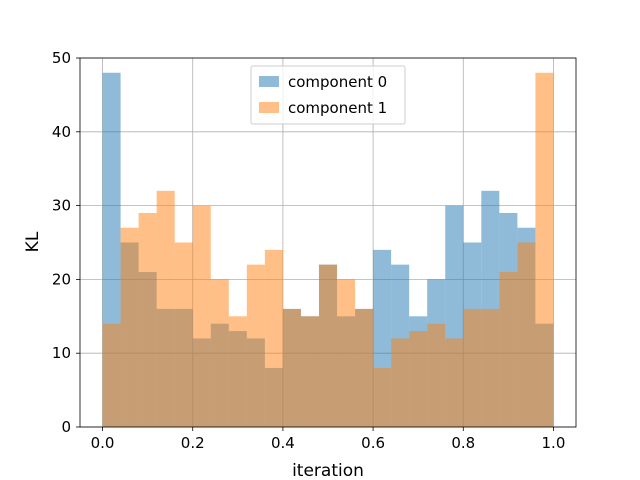 This screenshot has width=640, height=480. I want to click on legend-label-1: component 1, so click(337, 108).